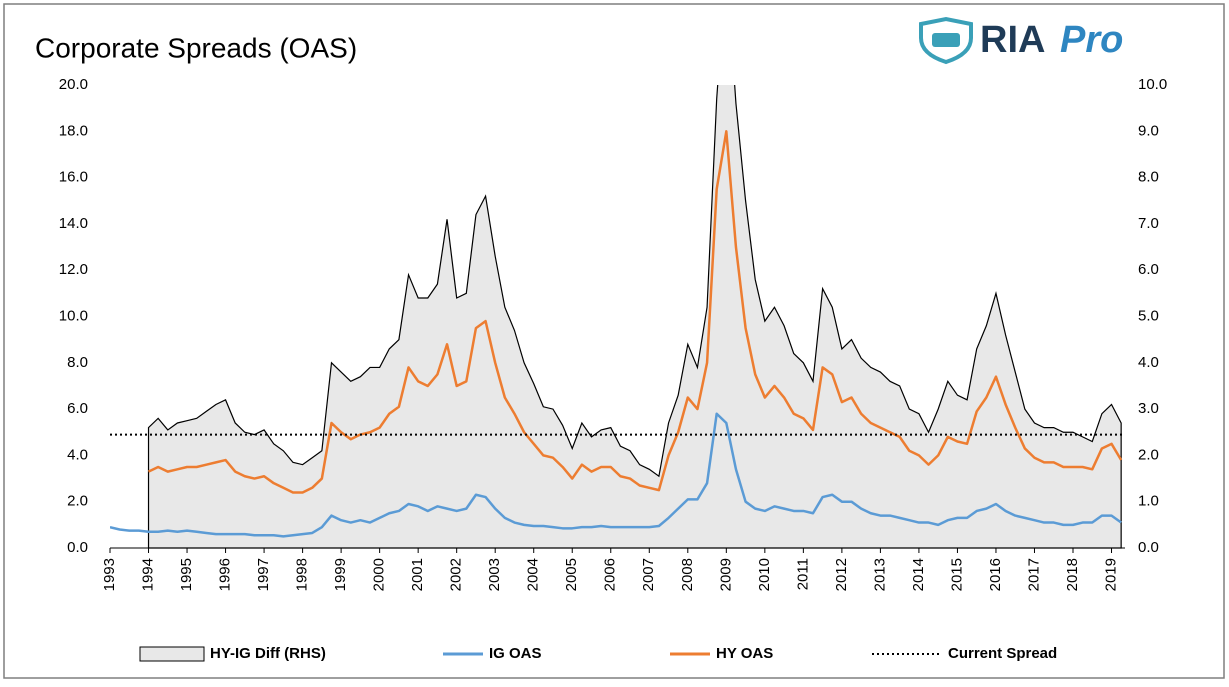 This screenshot has height=687, width=1229. Describe the element at coordinates (73, 315) in the screenshot. I see `y-tick-label: 10.0` at that location.